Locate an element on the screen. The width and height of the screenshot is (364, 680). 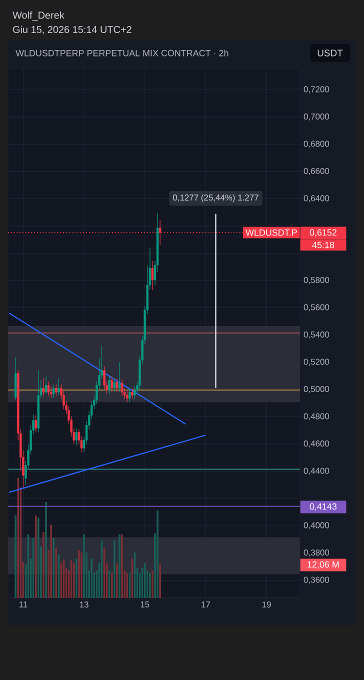
y-tick-label: 0,3600 is located at coordinates (317, 580).